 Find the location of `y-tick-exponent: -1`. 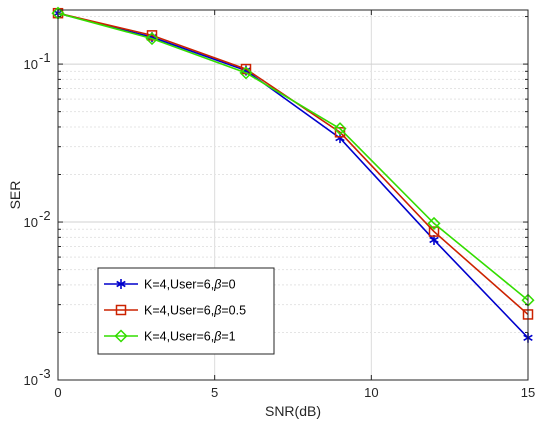

y-tick-exponent: -1 is located at coordinates (45, 57).